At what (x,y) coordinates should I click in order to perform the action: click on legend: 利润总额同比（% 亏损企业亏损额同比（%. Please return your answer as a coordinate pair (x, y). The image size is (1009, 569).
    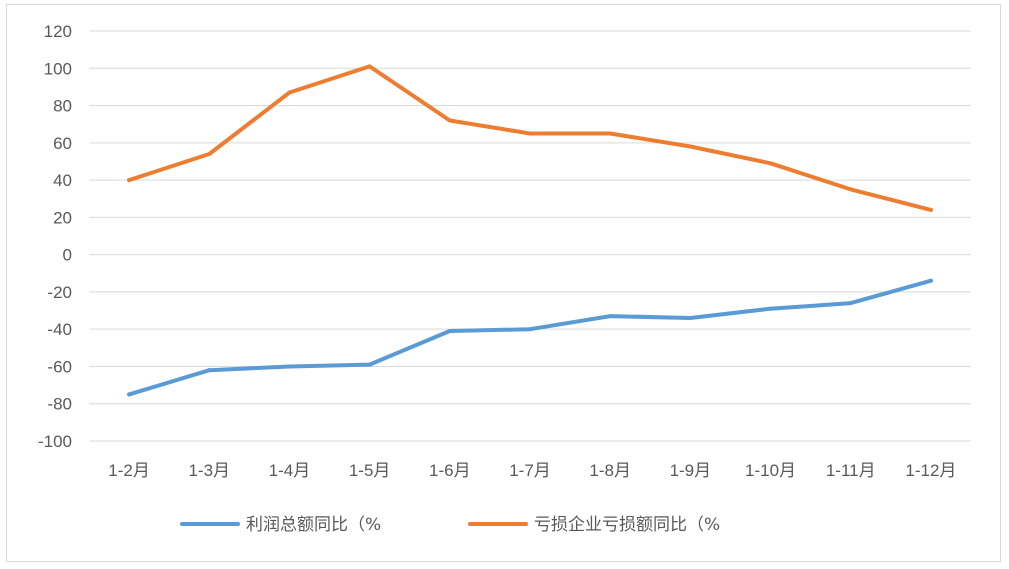
    Looking at the image, I should click on (450, 525).